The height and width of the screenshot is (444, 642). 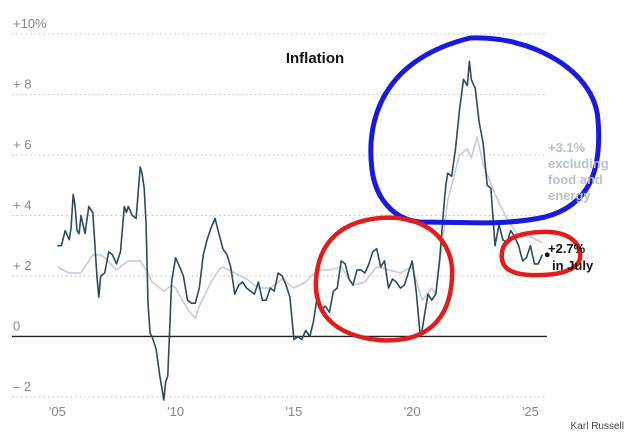 I want to click on core-label-line-3: energy, so click(x=569, y=195).